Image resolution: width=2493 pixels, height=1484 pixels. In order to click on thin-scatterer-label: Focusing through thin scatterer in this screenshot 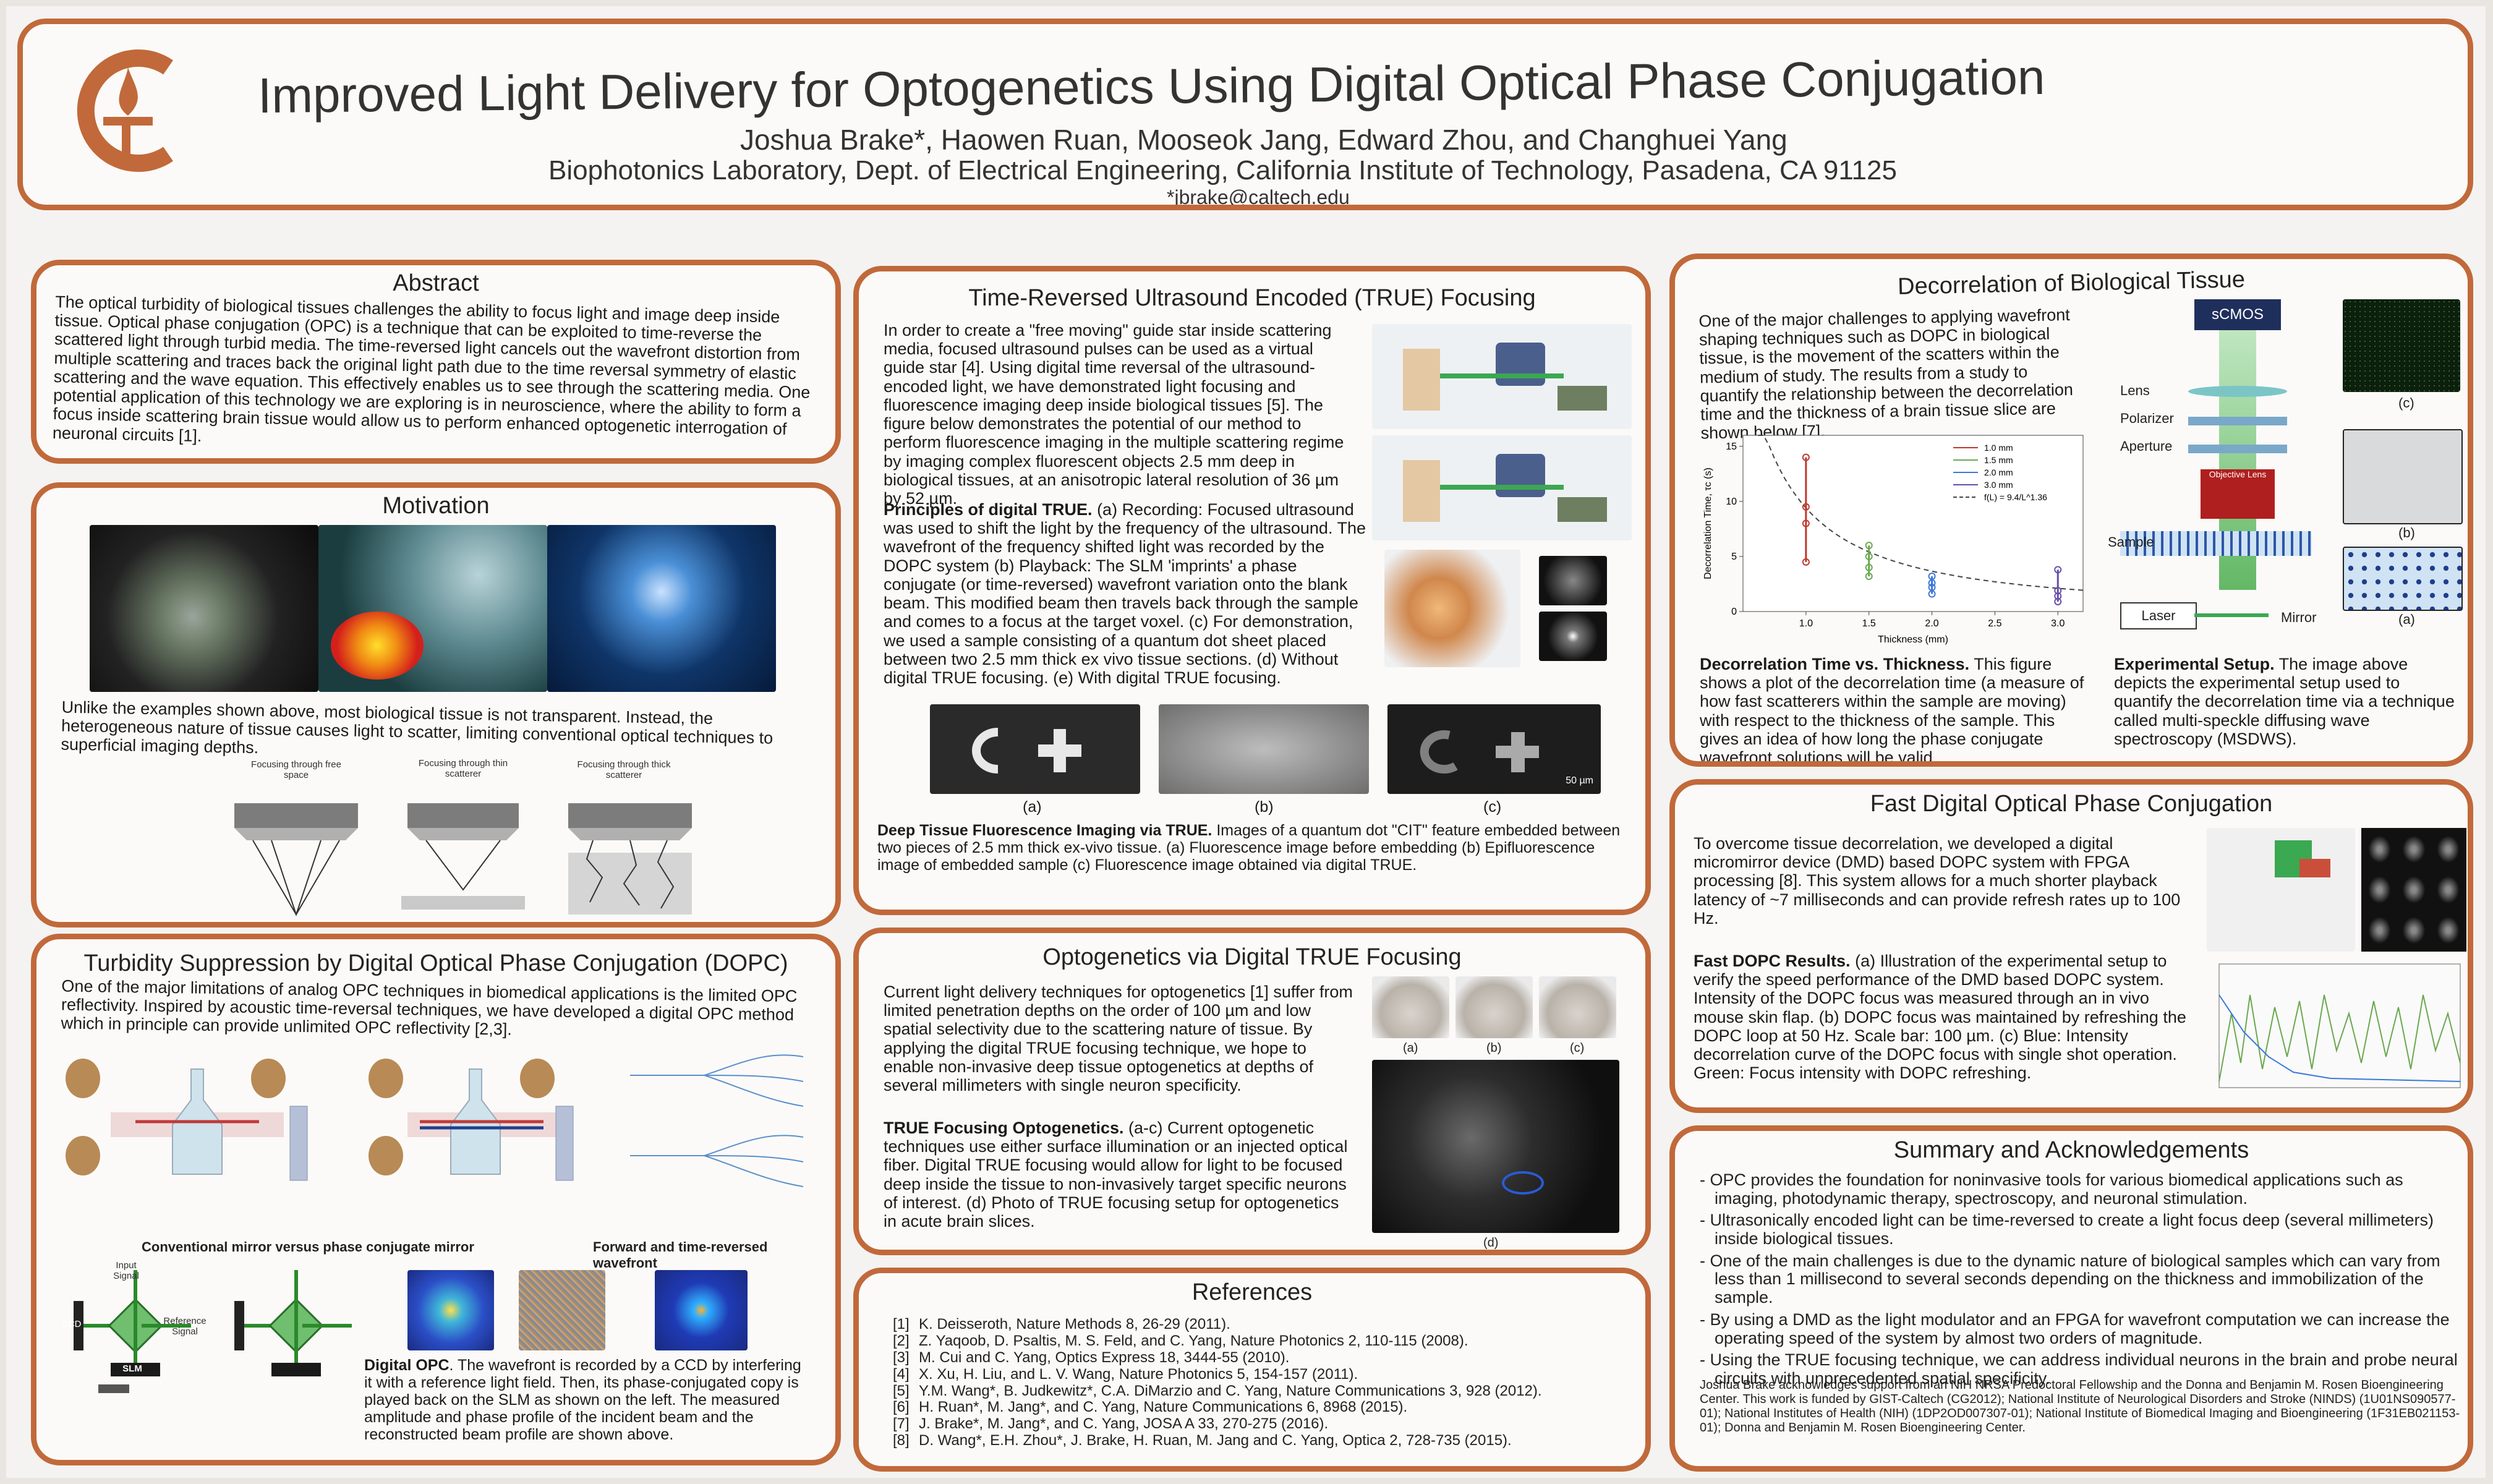, I will do `click(463, 768)`.